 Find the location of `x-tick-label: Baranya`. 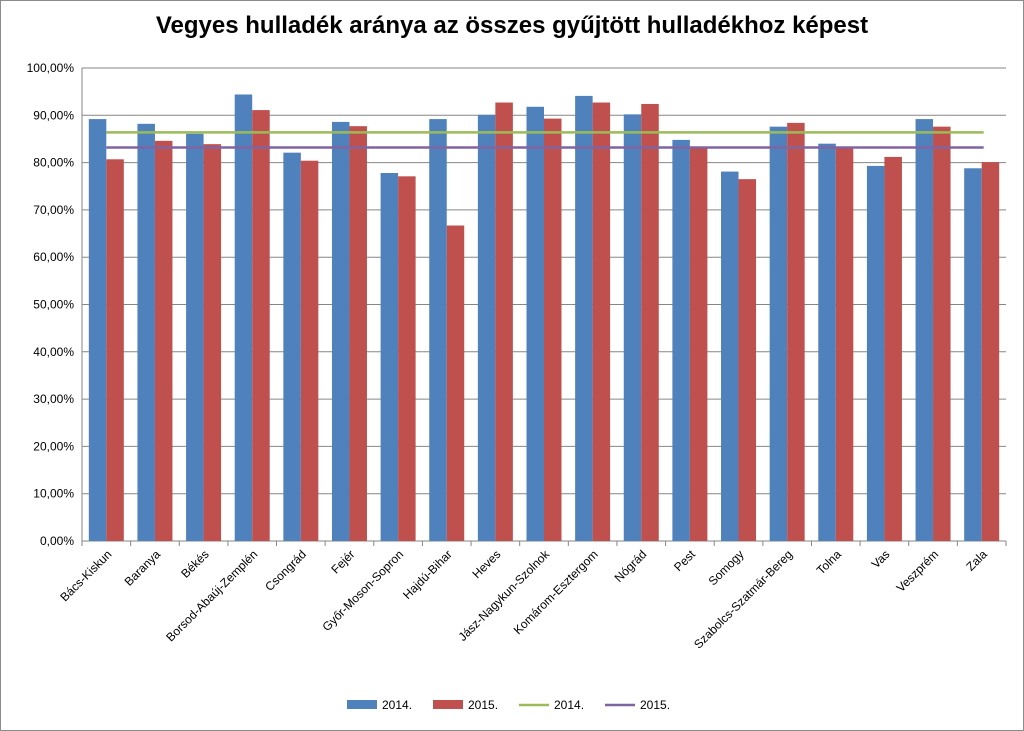

x-tick-label: Baranya is located at coordinates (143, 568).